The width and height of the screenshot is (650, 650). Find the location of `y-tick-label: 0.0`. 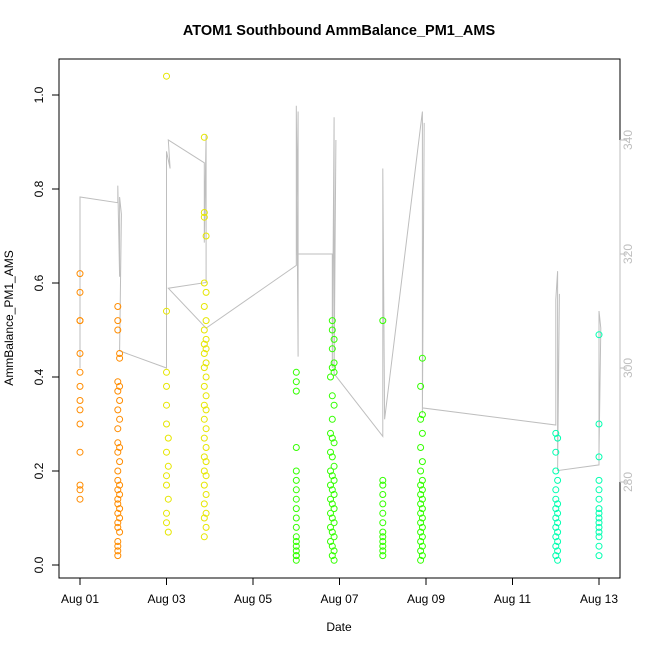

y-tick-label: 0.0 is located at coordinates (39, 564).